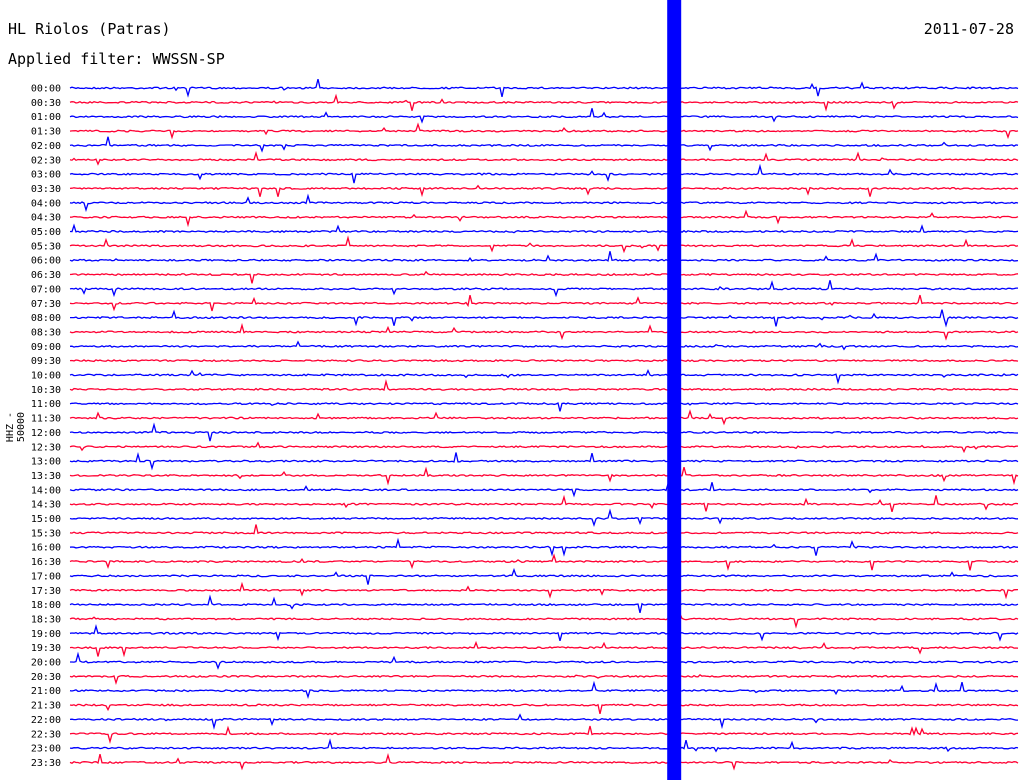 The width and height of the screenshot is (1024, 780). What do you see at coordinates (46, 734) in the screenshot?
I see `row-tick-label: 22:30` at bounding box center [46, 734].